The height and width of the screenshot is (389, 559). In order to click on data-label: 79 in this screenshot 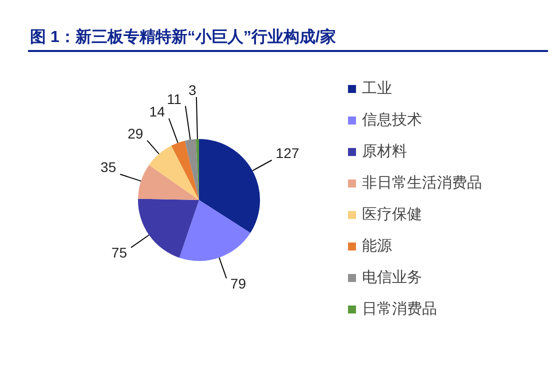, I will do `click(238, 283)`.